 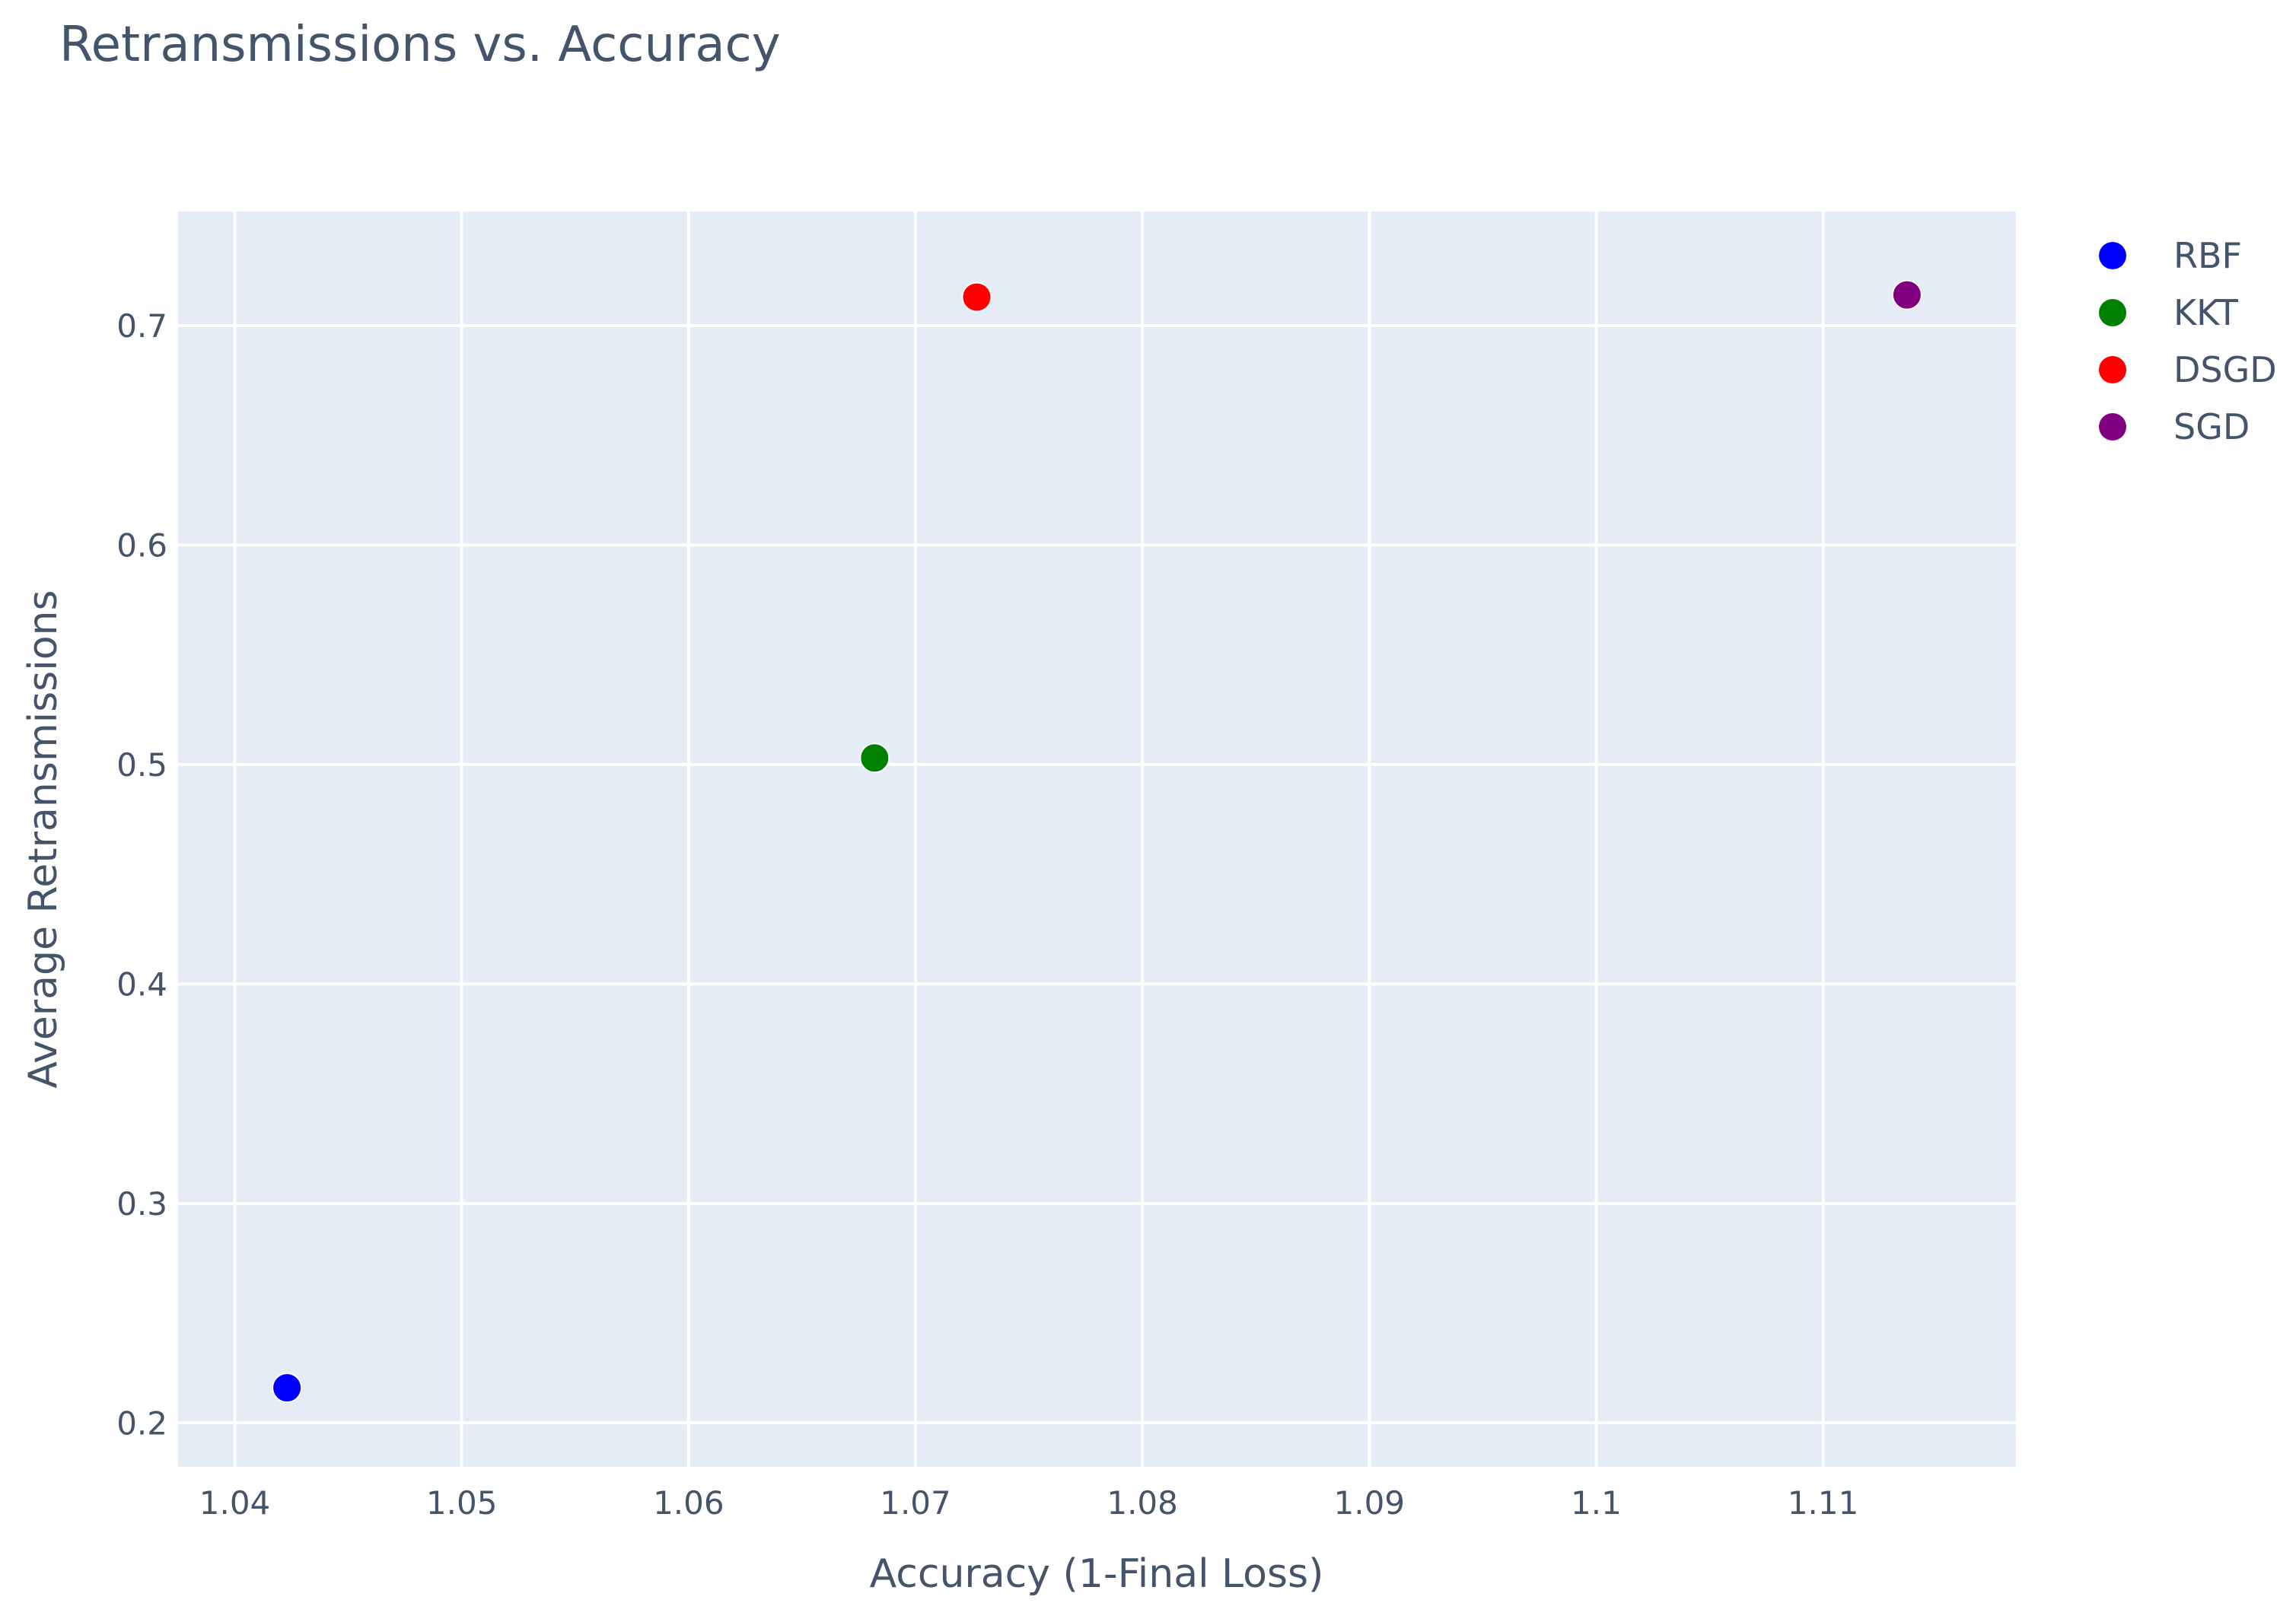 I want to click on x-tick-label: 1.09, so click(x=1370, y=1503).